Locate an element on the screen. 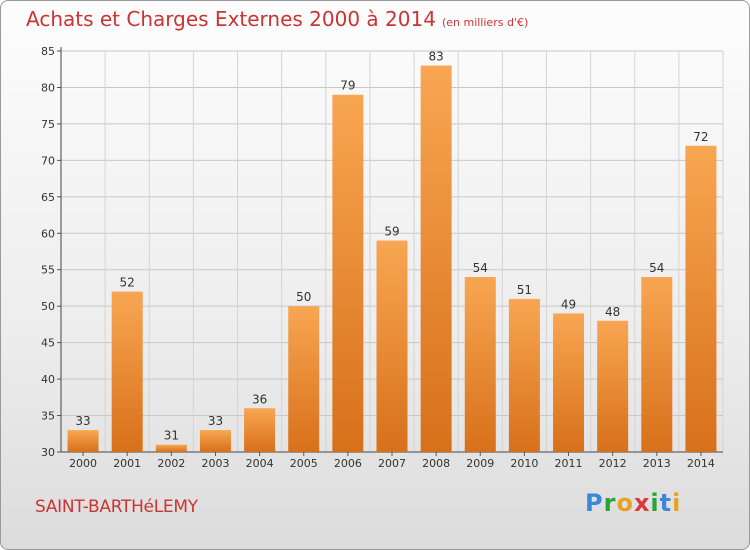 The width and height of the screenshot is (750, 550). bar-value-label: 36 is located at coordinates (259, 399).